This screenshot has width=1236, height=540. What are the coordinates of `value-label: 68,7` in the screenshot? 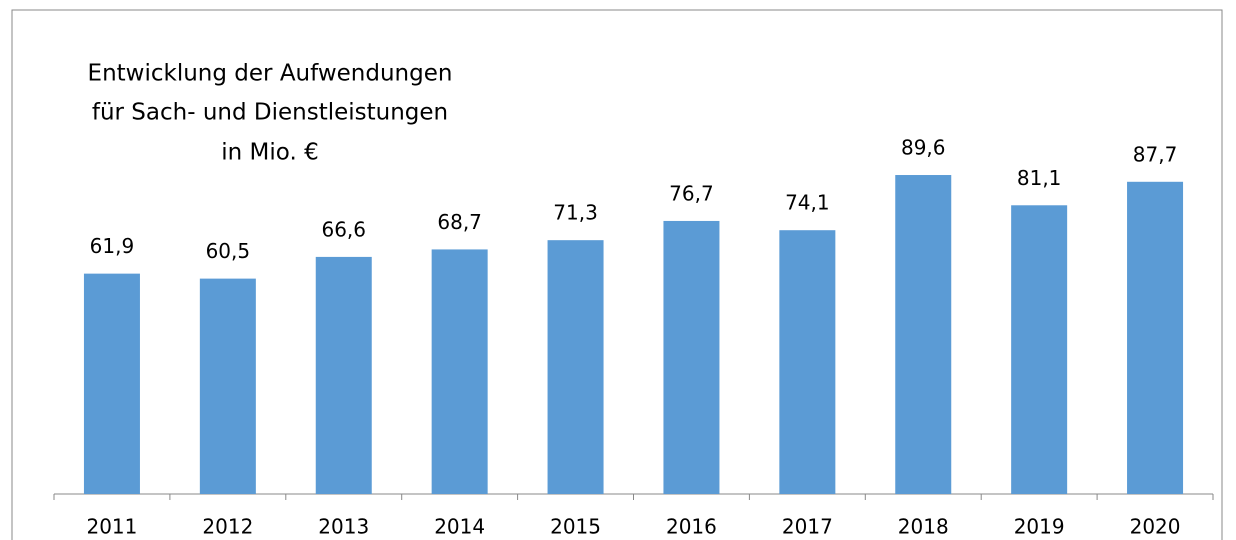 It's located at (459, 222).